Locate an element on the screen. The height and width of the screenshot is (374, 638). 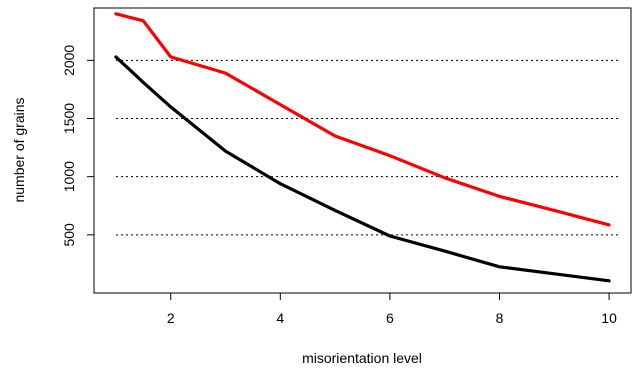
x-axis: 2 4 6 8 10 is located at coordinates (392, 309).